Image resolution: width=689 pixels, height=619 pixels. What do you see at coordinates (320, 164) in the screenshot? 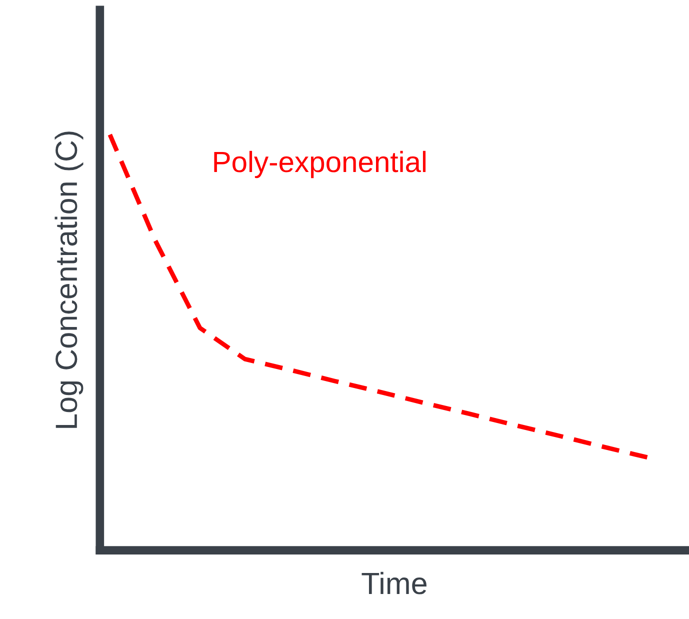
I see `annotation: Poly-exponential` at bounding box center [320, 164].